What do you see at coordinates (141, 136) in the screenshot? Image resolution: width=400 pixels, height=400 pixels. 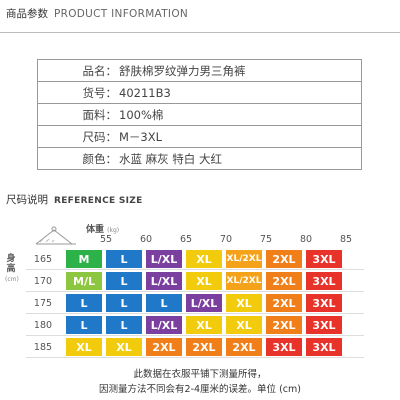 I see `param-value: M－3XL` at bounding box center [141, 136].